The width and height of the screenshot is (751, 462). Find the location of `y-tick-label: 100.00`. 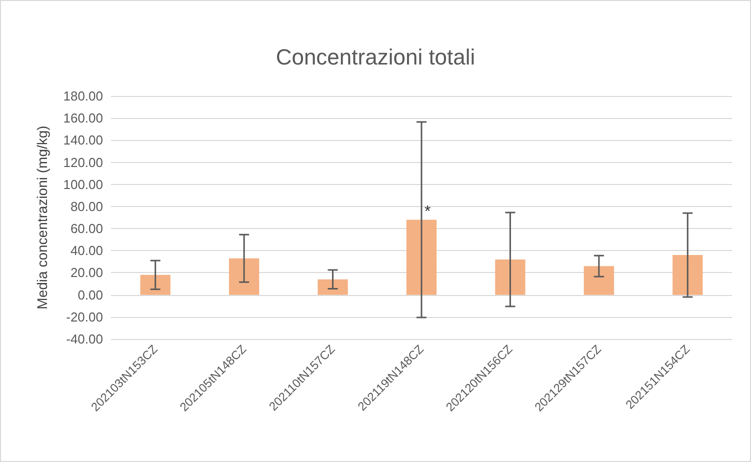

y-tick-label: 100.00 is located at coordinates (83, 184).